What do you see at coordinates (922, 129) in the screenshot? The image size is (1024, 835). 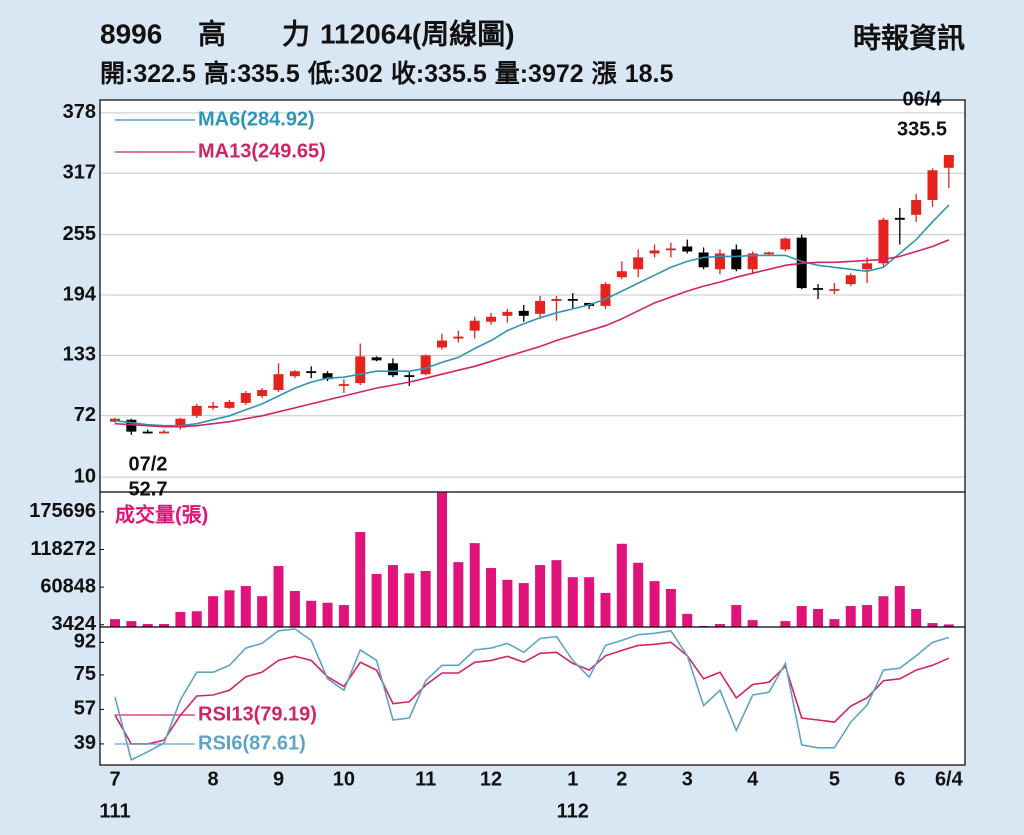 I see `annotation-value: 335.5` at bounding box center [922, 129].